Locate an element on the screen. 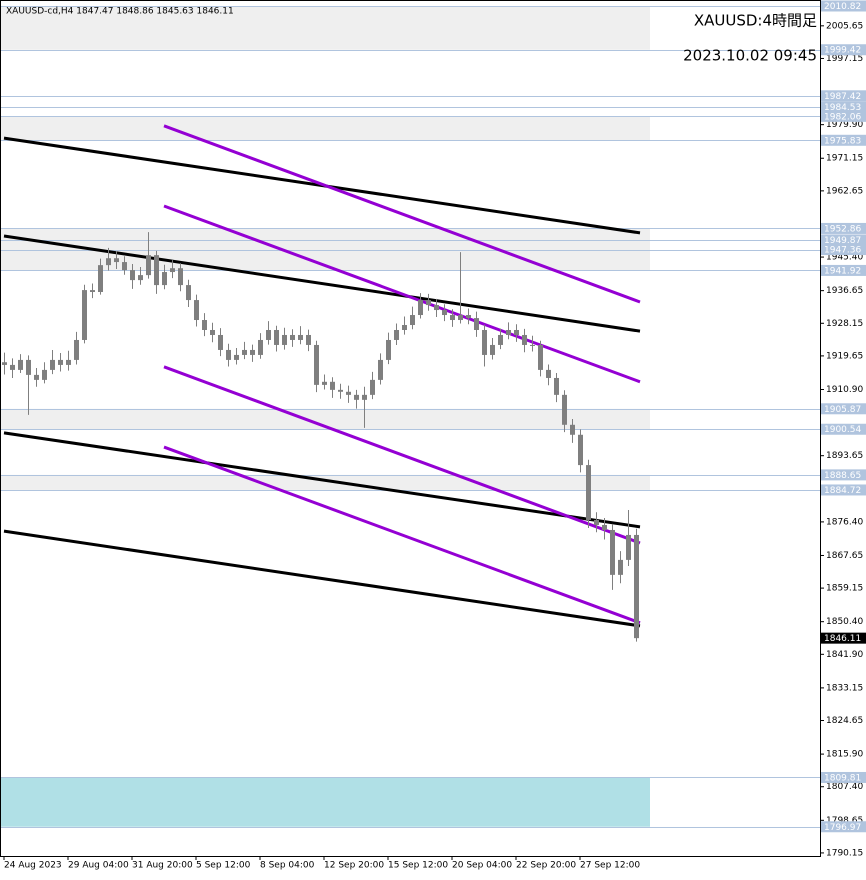 Image resolution: width=866 pixels, height=880 pixels. level-label: 1999.42 is located at coordinates (842, 51).